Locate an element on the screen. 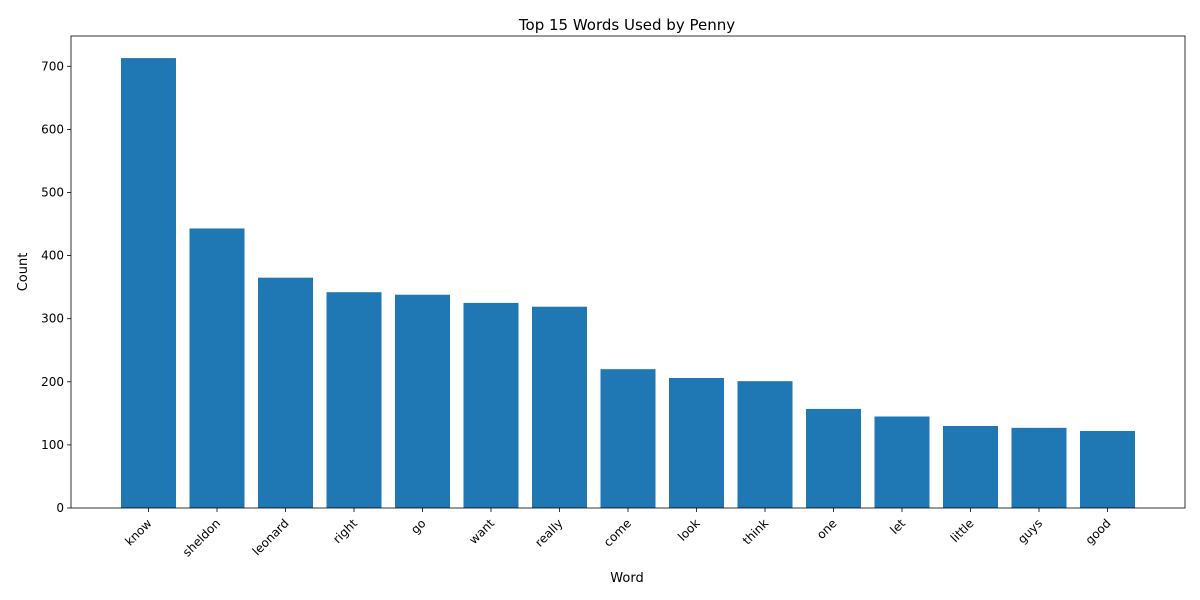 Image resolution: width=1200 pixels, height=600 pixels. x-tick-label: look is located at coordinates (689, 530).